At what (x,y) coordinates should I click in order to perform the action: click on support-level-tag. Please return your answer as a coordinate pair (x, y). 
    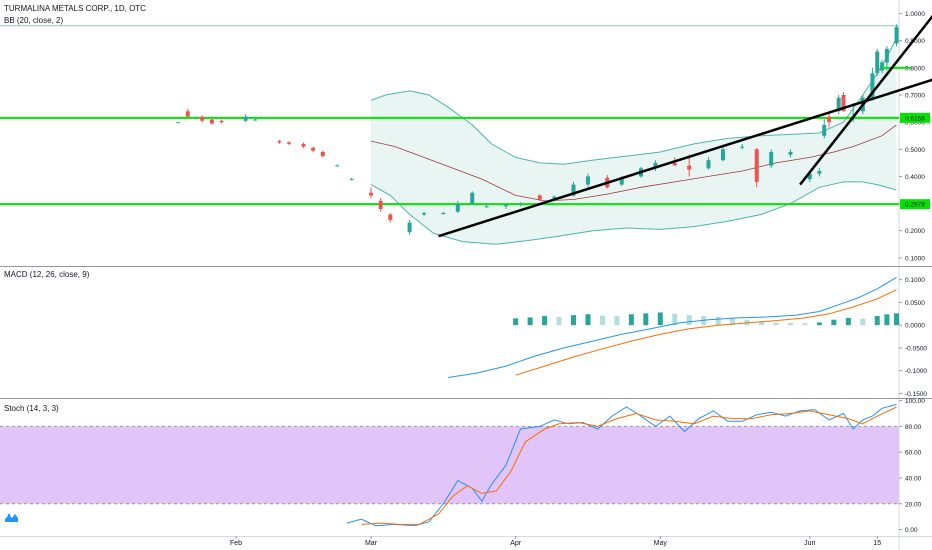
    Looking at the image, I should click on (915, 117).